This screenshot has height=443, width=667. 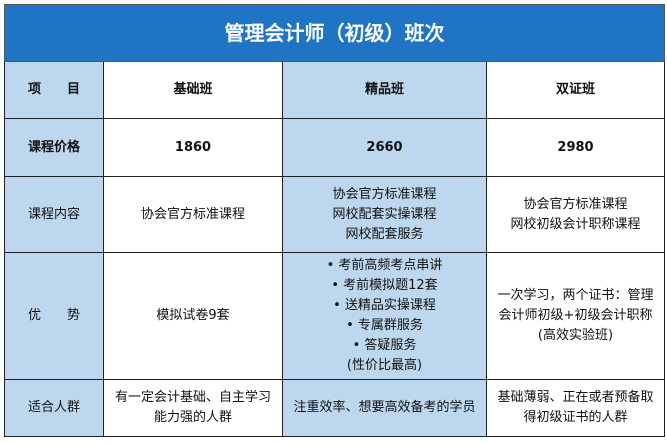 What do you see at coordinates (193, 147) in the screenshot?
I see `price-basic: 1860` at bounding box center [193, 147].